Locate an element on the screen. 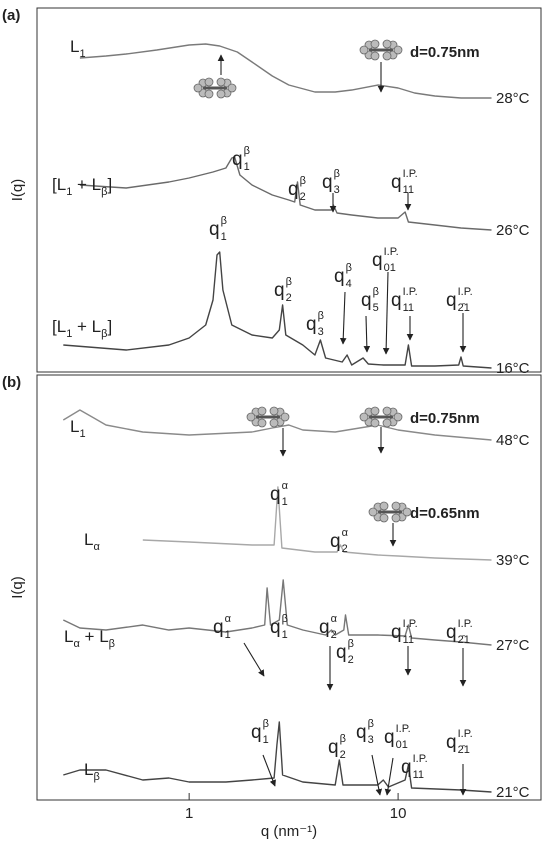 This screenshot has width=543, height=841. panel-label: (b) is located at coordinates (11, 382).